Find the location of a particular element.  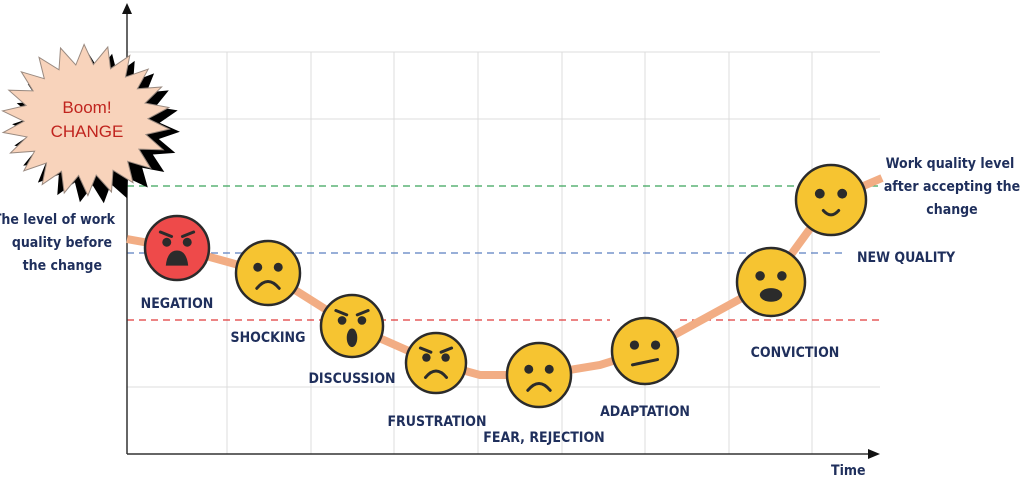

face-surprised-icon is located at coordinates (771, 282).